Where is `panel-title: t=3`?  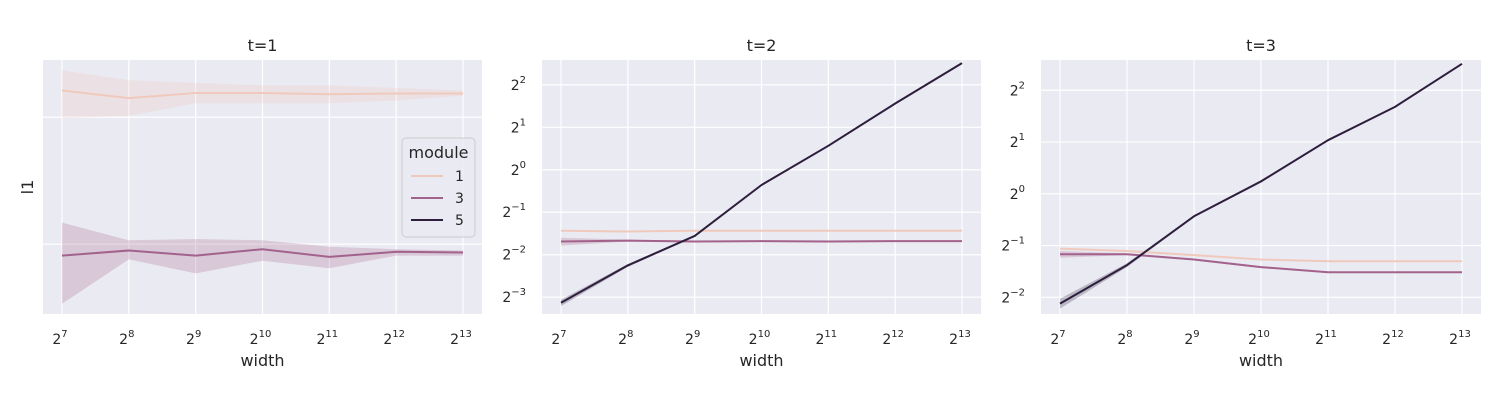
panel-title: t=3 is located at coordinates (1261, 45).